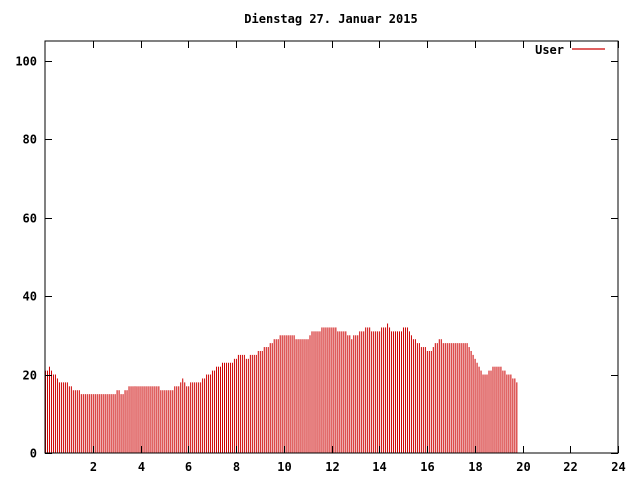 The image size is (640, 480). Describe the element at coordinates (236, 467) in the screenshot. I see `x-tick-label: 8` at that location.